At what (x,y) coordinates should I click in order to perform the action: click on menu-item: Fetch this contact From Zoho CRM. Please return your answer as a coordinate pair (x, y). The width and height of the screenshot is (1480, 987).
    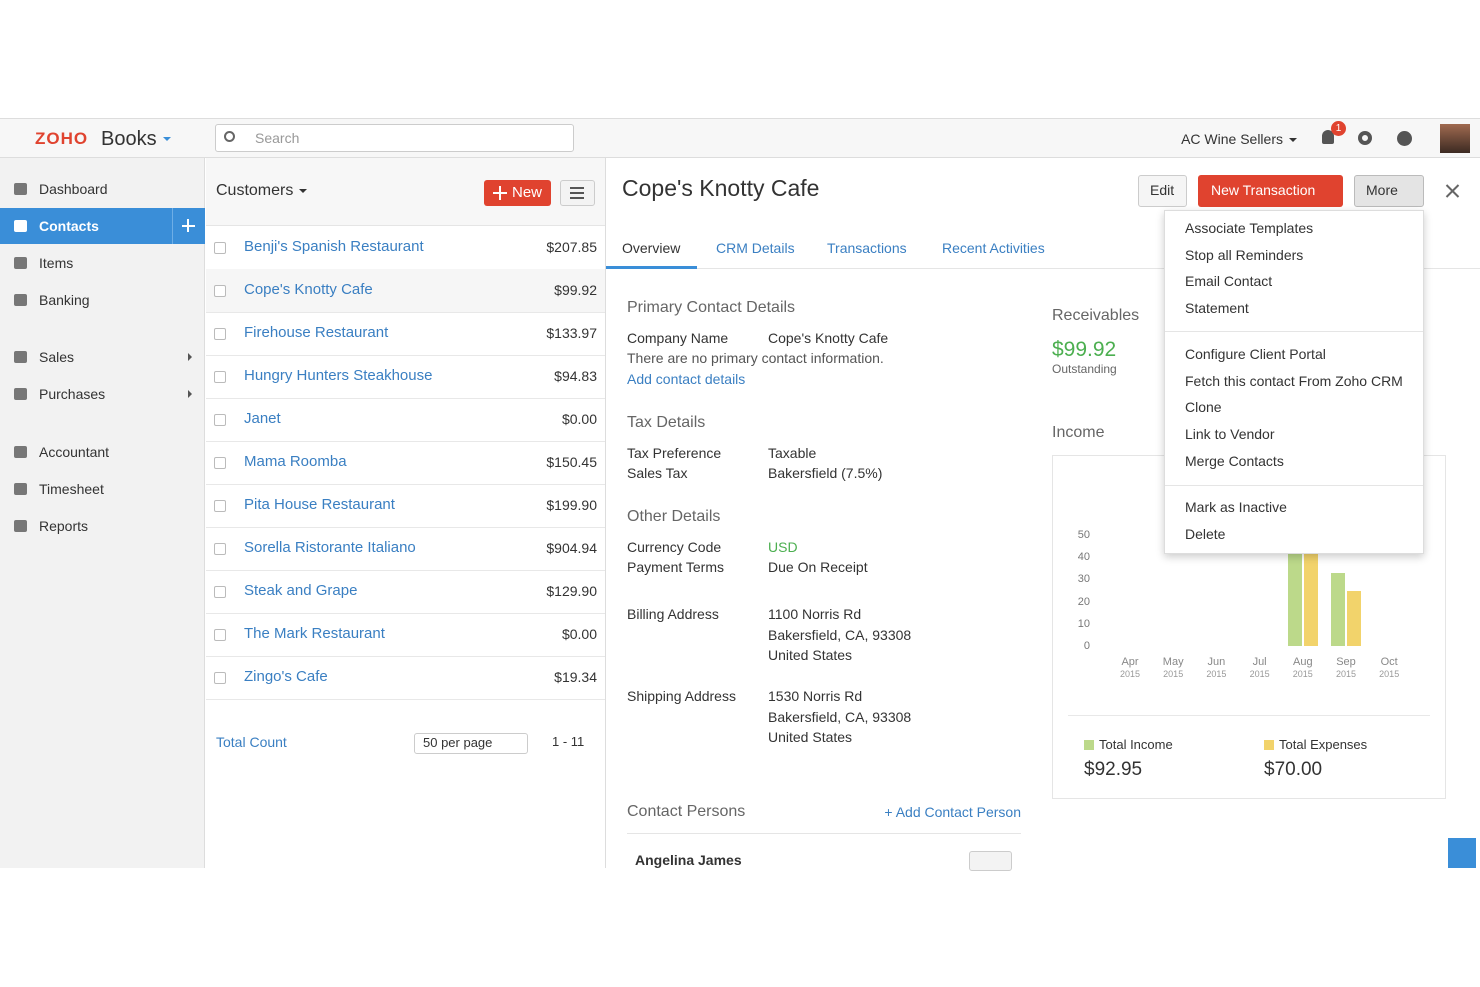
    Looking at the image, I should click on (1294, 381).